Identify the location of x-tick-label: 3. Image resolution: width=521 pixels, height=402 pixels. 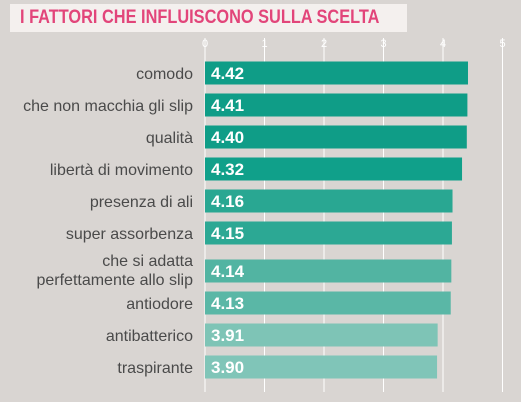
(383, 44).